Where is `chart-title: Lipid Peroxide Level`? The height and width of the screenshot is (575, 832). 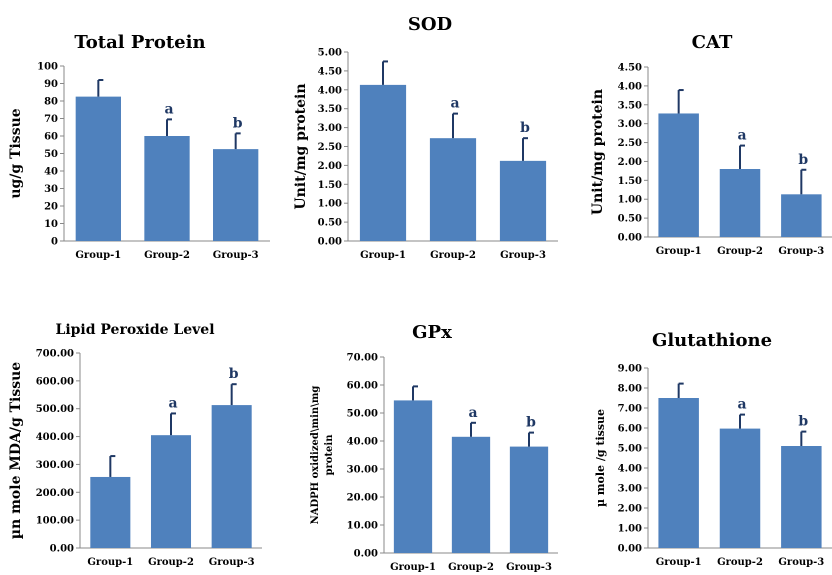 chart-title: Lipid Peroxide Level is located at coordinates (134, 330).